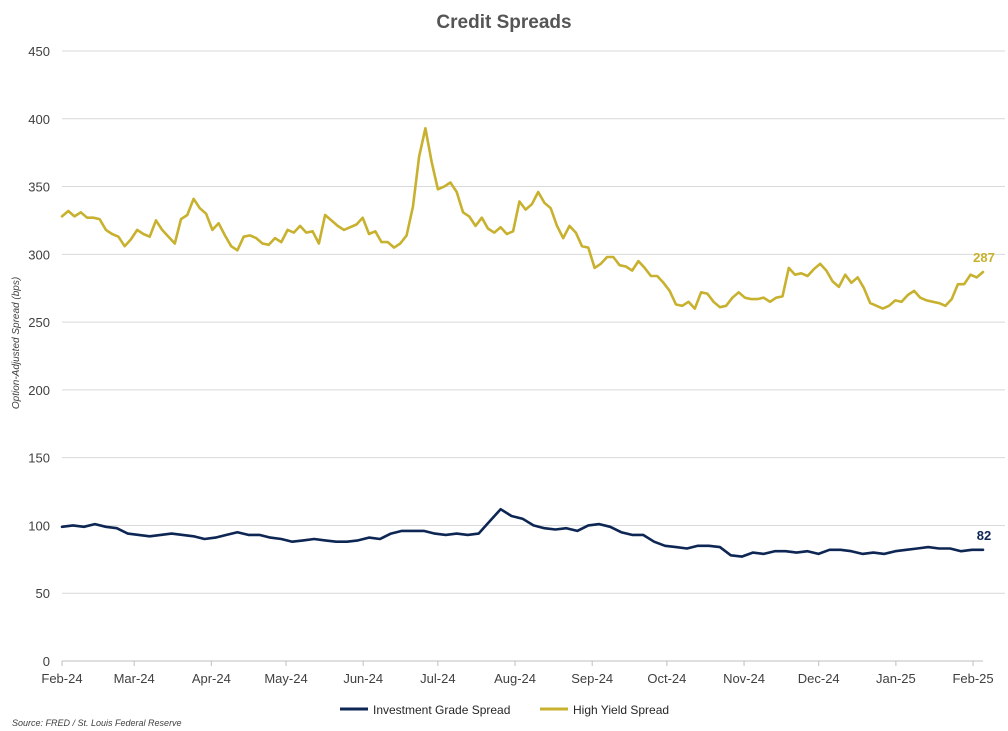  What do you see at coordinates (285, 678) in the screenshot?
I see `x-tick-label: May-24` at bounding box center [285, 678].